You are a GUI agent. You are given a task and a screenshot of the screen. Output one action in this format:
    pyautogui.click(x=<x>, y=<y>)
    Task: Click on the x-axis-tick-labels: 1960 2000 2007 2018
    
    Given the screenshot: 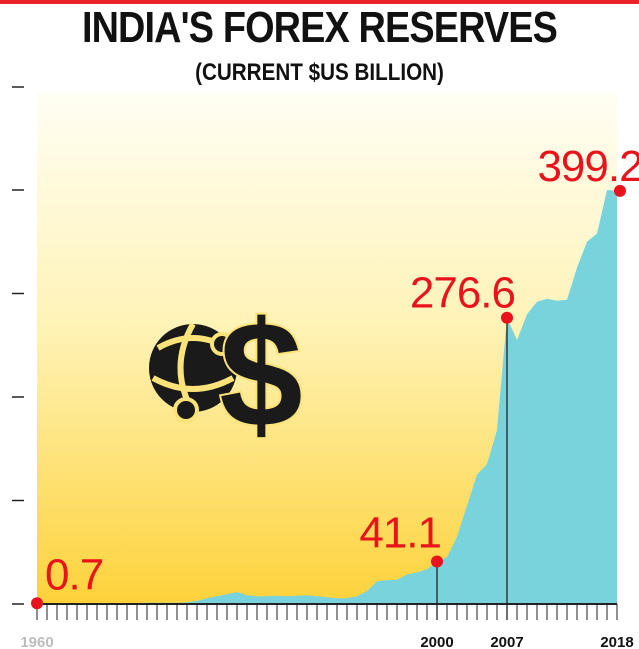 What is the action you would take?
    pyautogui.click(x=326, y=641)
    